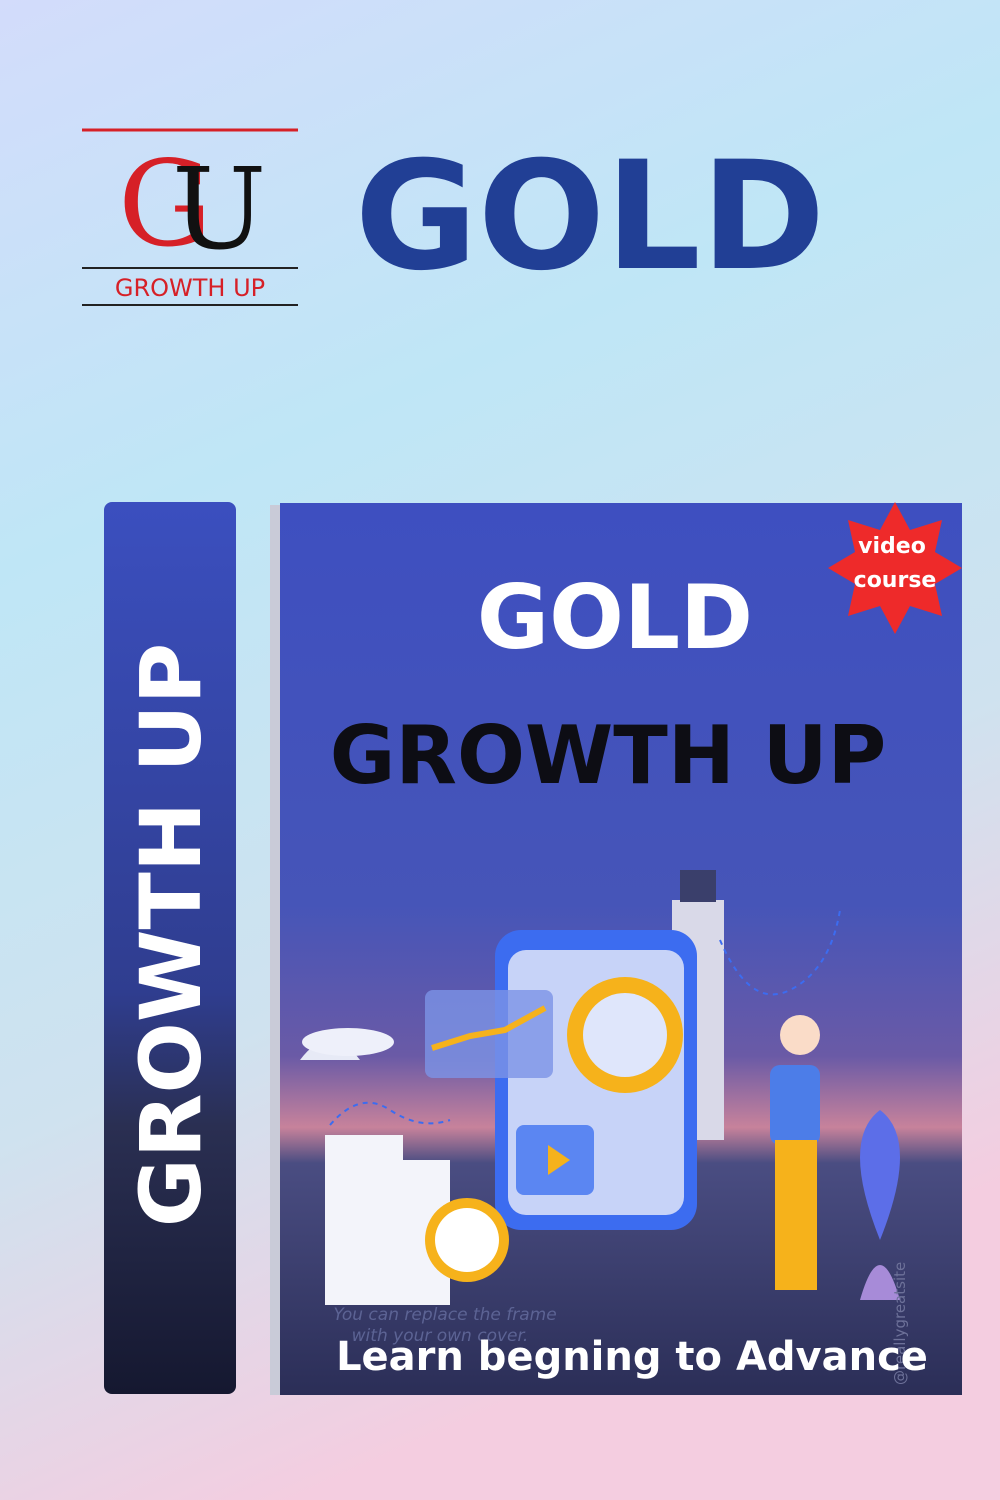 This screenshot has width=1000, height=1500. I want to click on trend-arrow, so click(489, 1028).